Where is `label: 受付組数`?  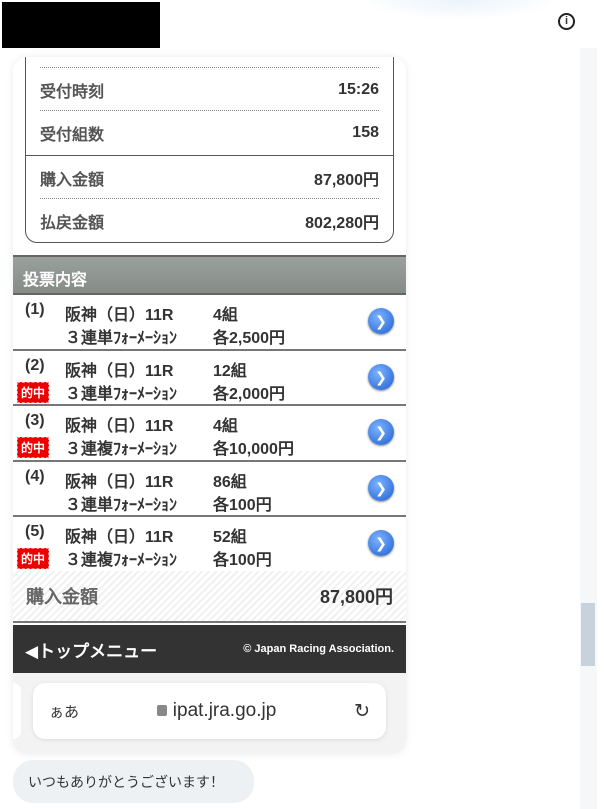 label: 受付組数 is located at coordinates (72, 135).